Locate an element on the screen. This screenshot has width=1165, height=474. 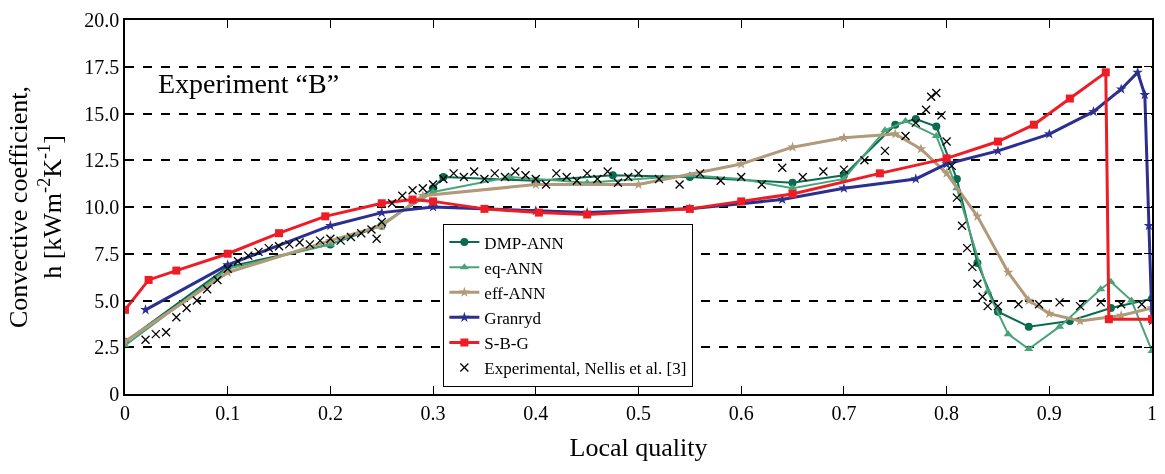
legend-label: eq-ANN is located at coordinates (513, 268).